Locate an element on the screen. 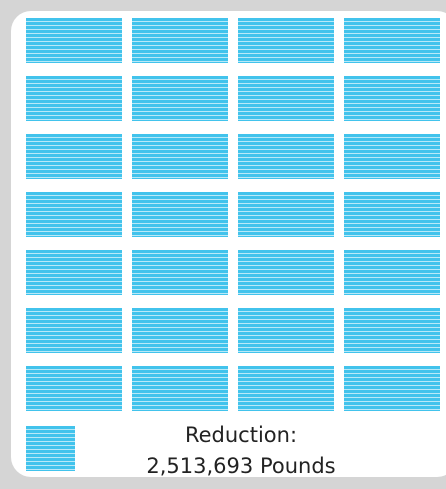 This screenshot has width=446, height=489. legend-value: 2,513,693 Pounds is located at coordinates (241, 466).